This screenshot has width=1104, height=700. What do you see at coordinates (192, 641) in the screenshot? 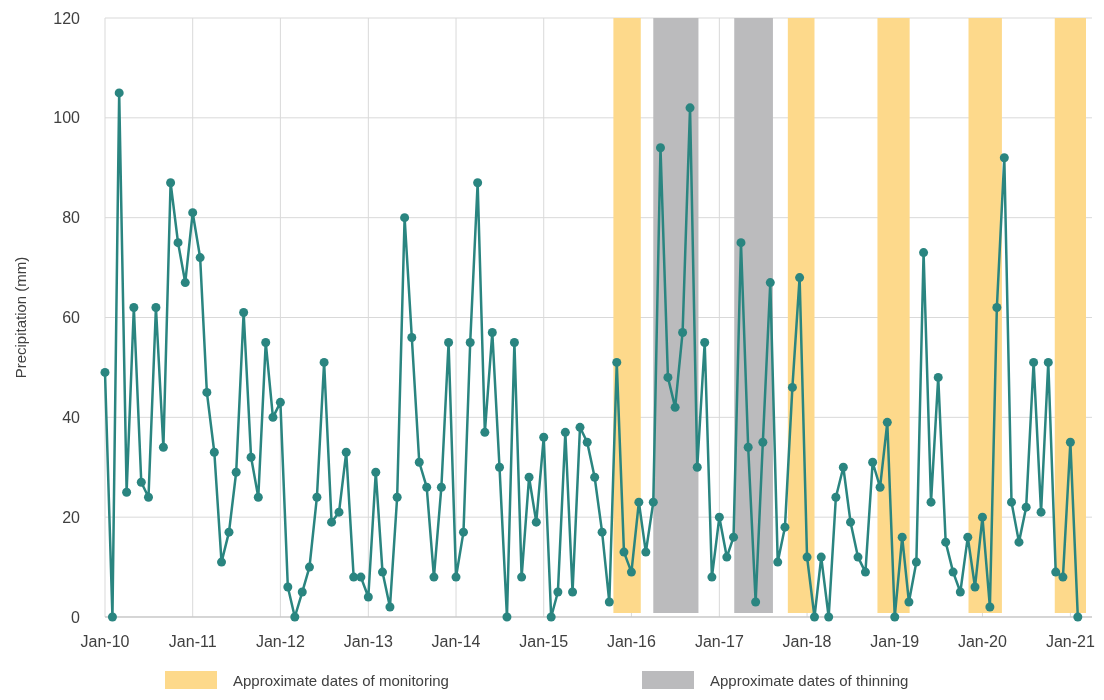
I see `x-tick-label: Jan-11` at bounding box center [192, 641].